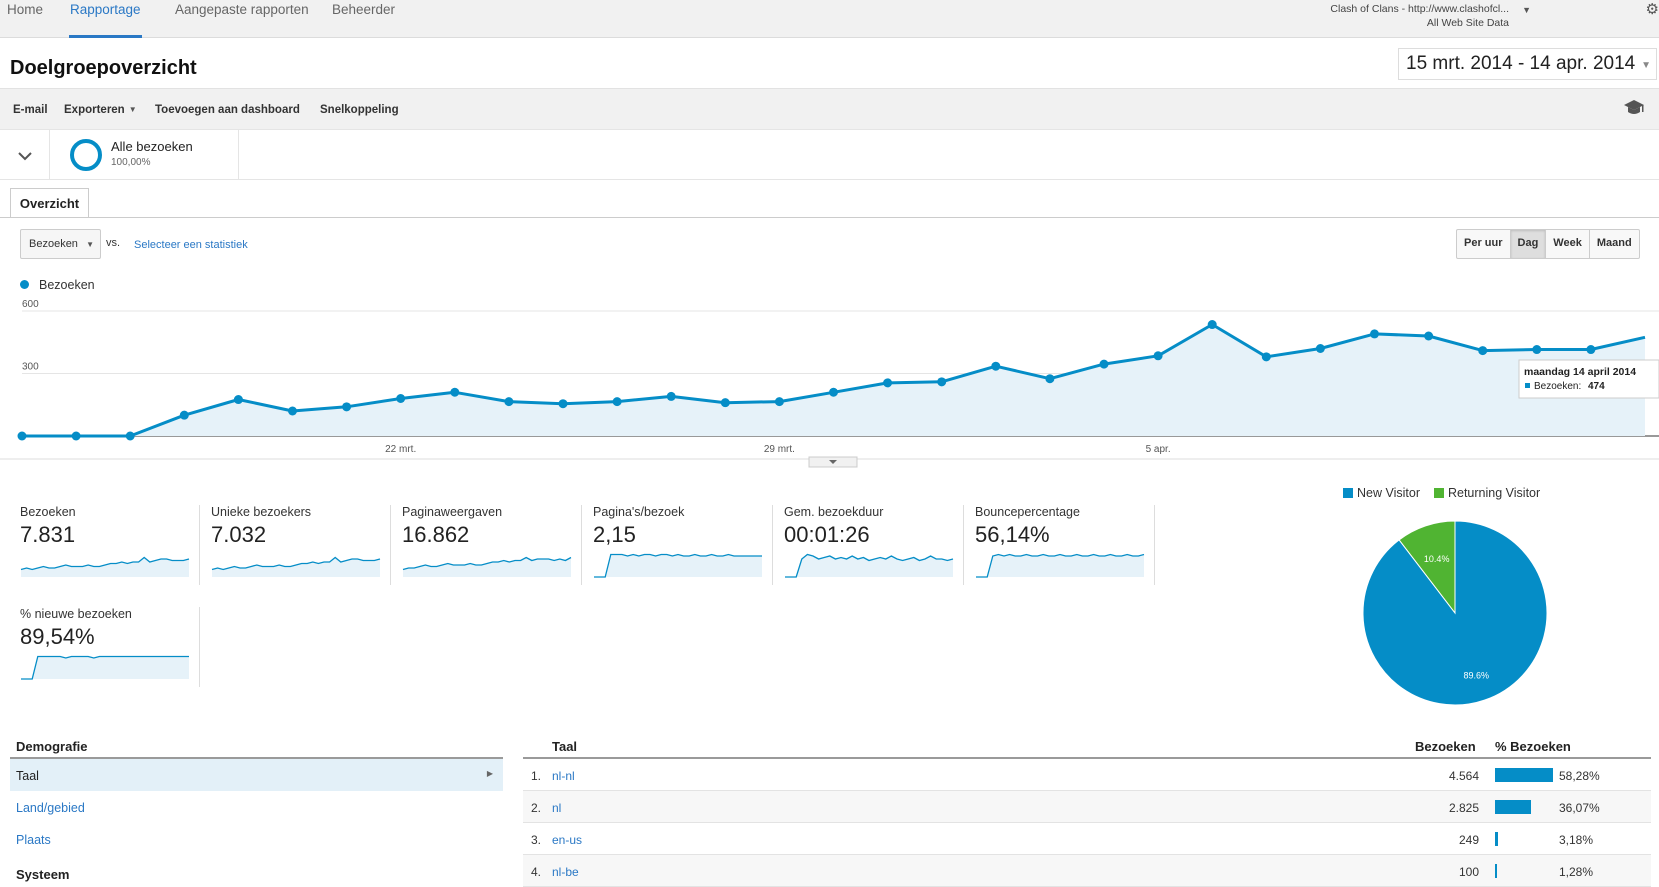 The width and height of the screenshot is (1659, 887). Describe the element at coordinates (1527, 64) in the screenshot. I see `date-range-picker: 15 mrt. 2014 - 14 apr. 2014 ▼` at that location.